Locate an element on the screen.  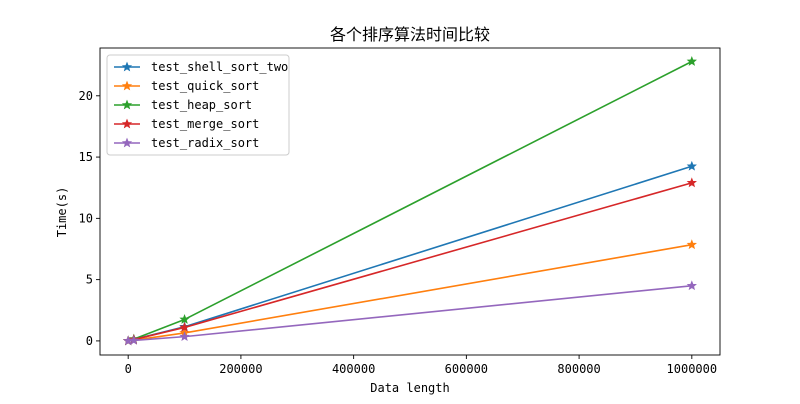
legend-label-2: test_heap_sort is located at coordinates (201, 105).